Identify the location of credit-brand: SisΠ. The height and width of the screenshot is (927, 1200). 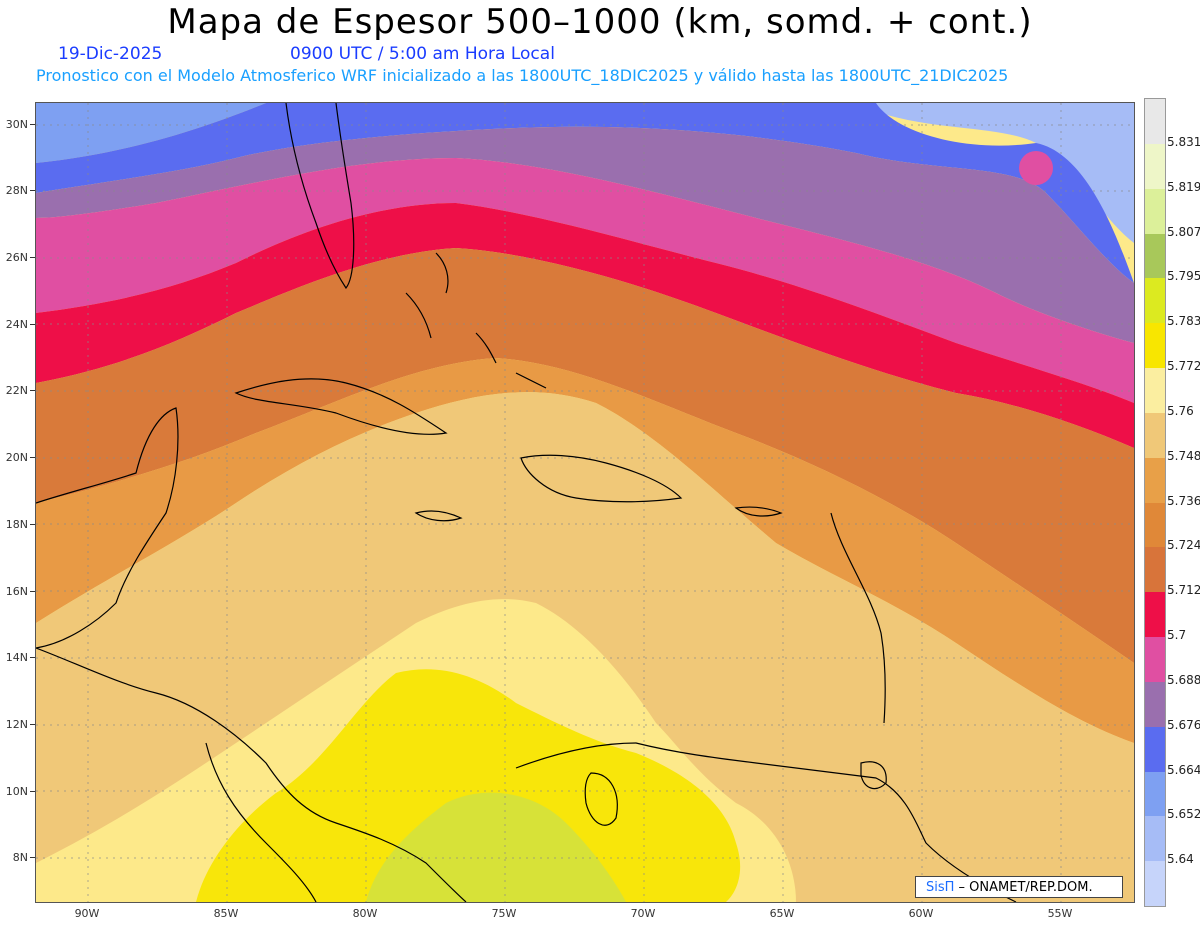
(940, 887).